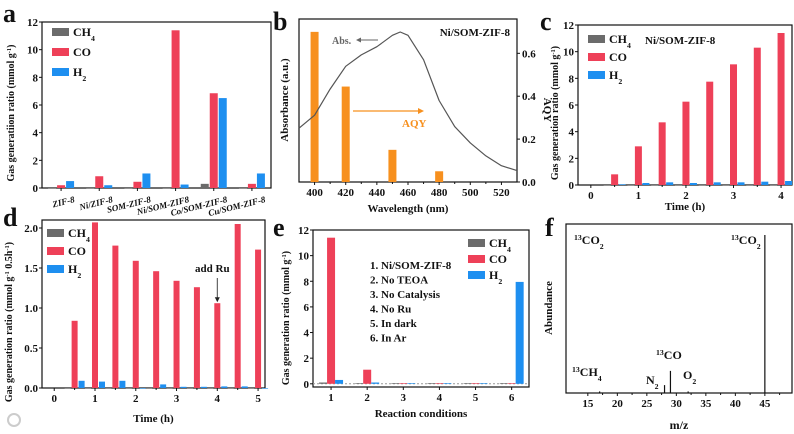 This screenshot has height=434, width=794. What do you see at coordinates (405, 295) in the screenshot?
I see `condition-label: 3. No Catalysis` at bounding box center [405, 295].